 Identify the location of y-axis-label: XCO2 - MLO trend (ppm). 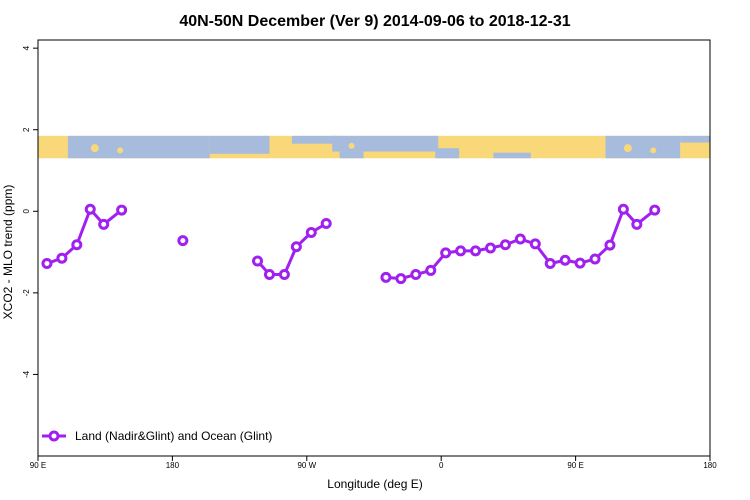
(8, 252).